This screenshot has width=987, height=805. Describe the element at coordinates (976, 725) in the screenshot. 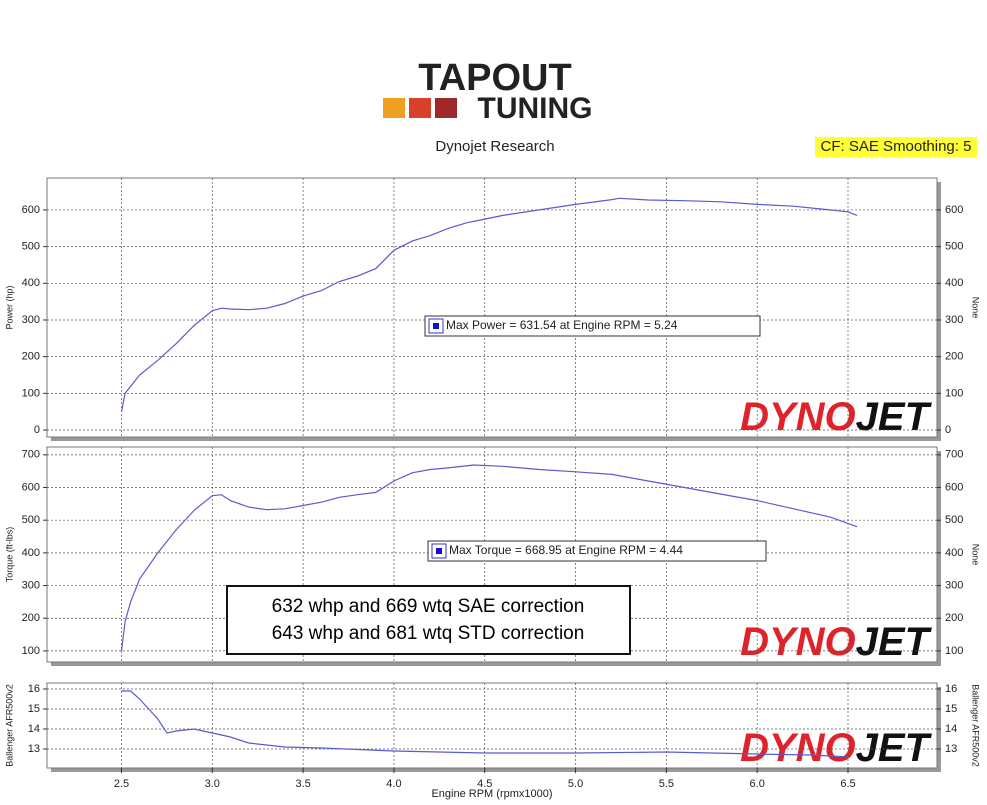

I see `y2-axis-label: Ballenger AFR500v2` at that location.